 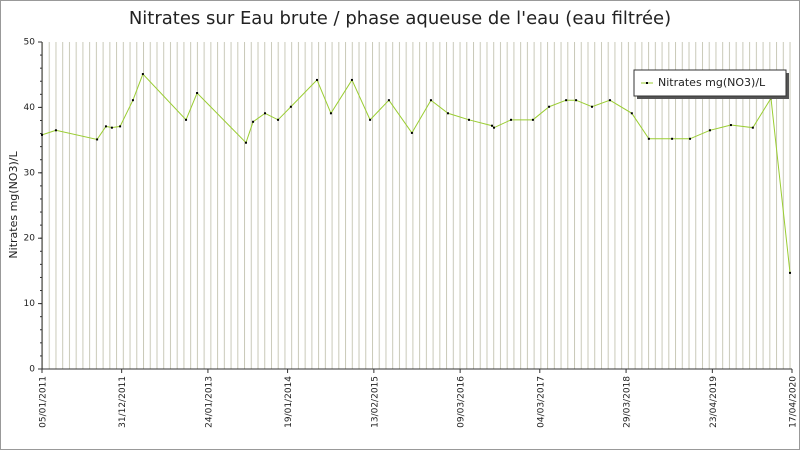 What do you see at coordinates (794, 402) in the screenshot?
I see `x-tick-label: 17/04/2020` at bounding box center [794, 402].